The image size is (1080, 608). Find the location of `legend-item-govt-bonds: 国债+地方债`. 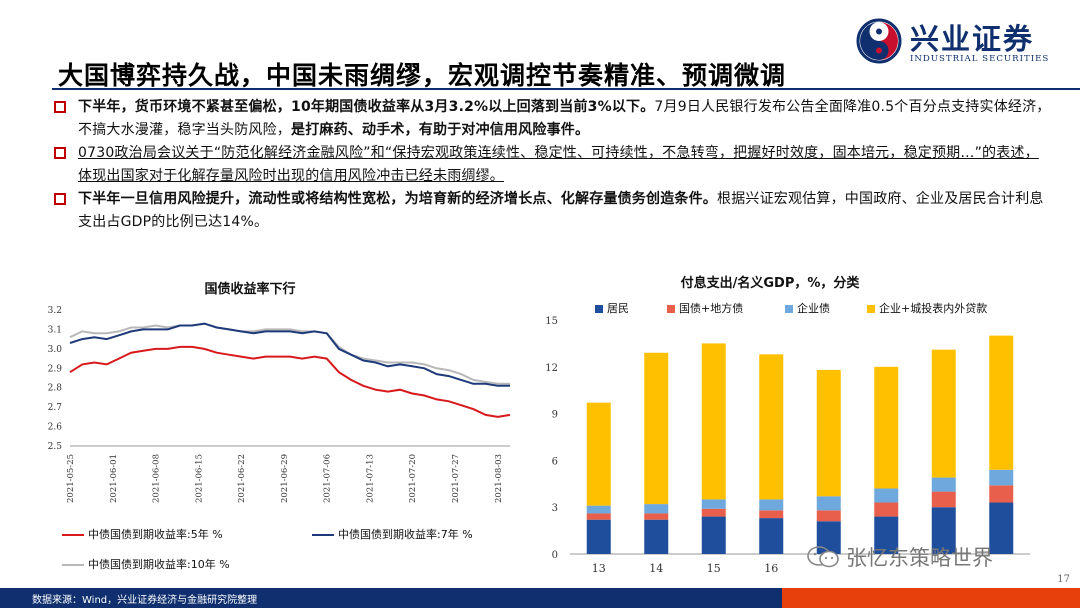

legend-item-govt-bonds: 国债+地方债 is located at coordinates (705, 308).